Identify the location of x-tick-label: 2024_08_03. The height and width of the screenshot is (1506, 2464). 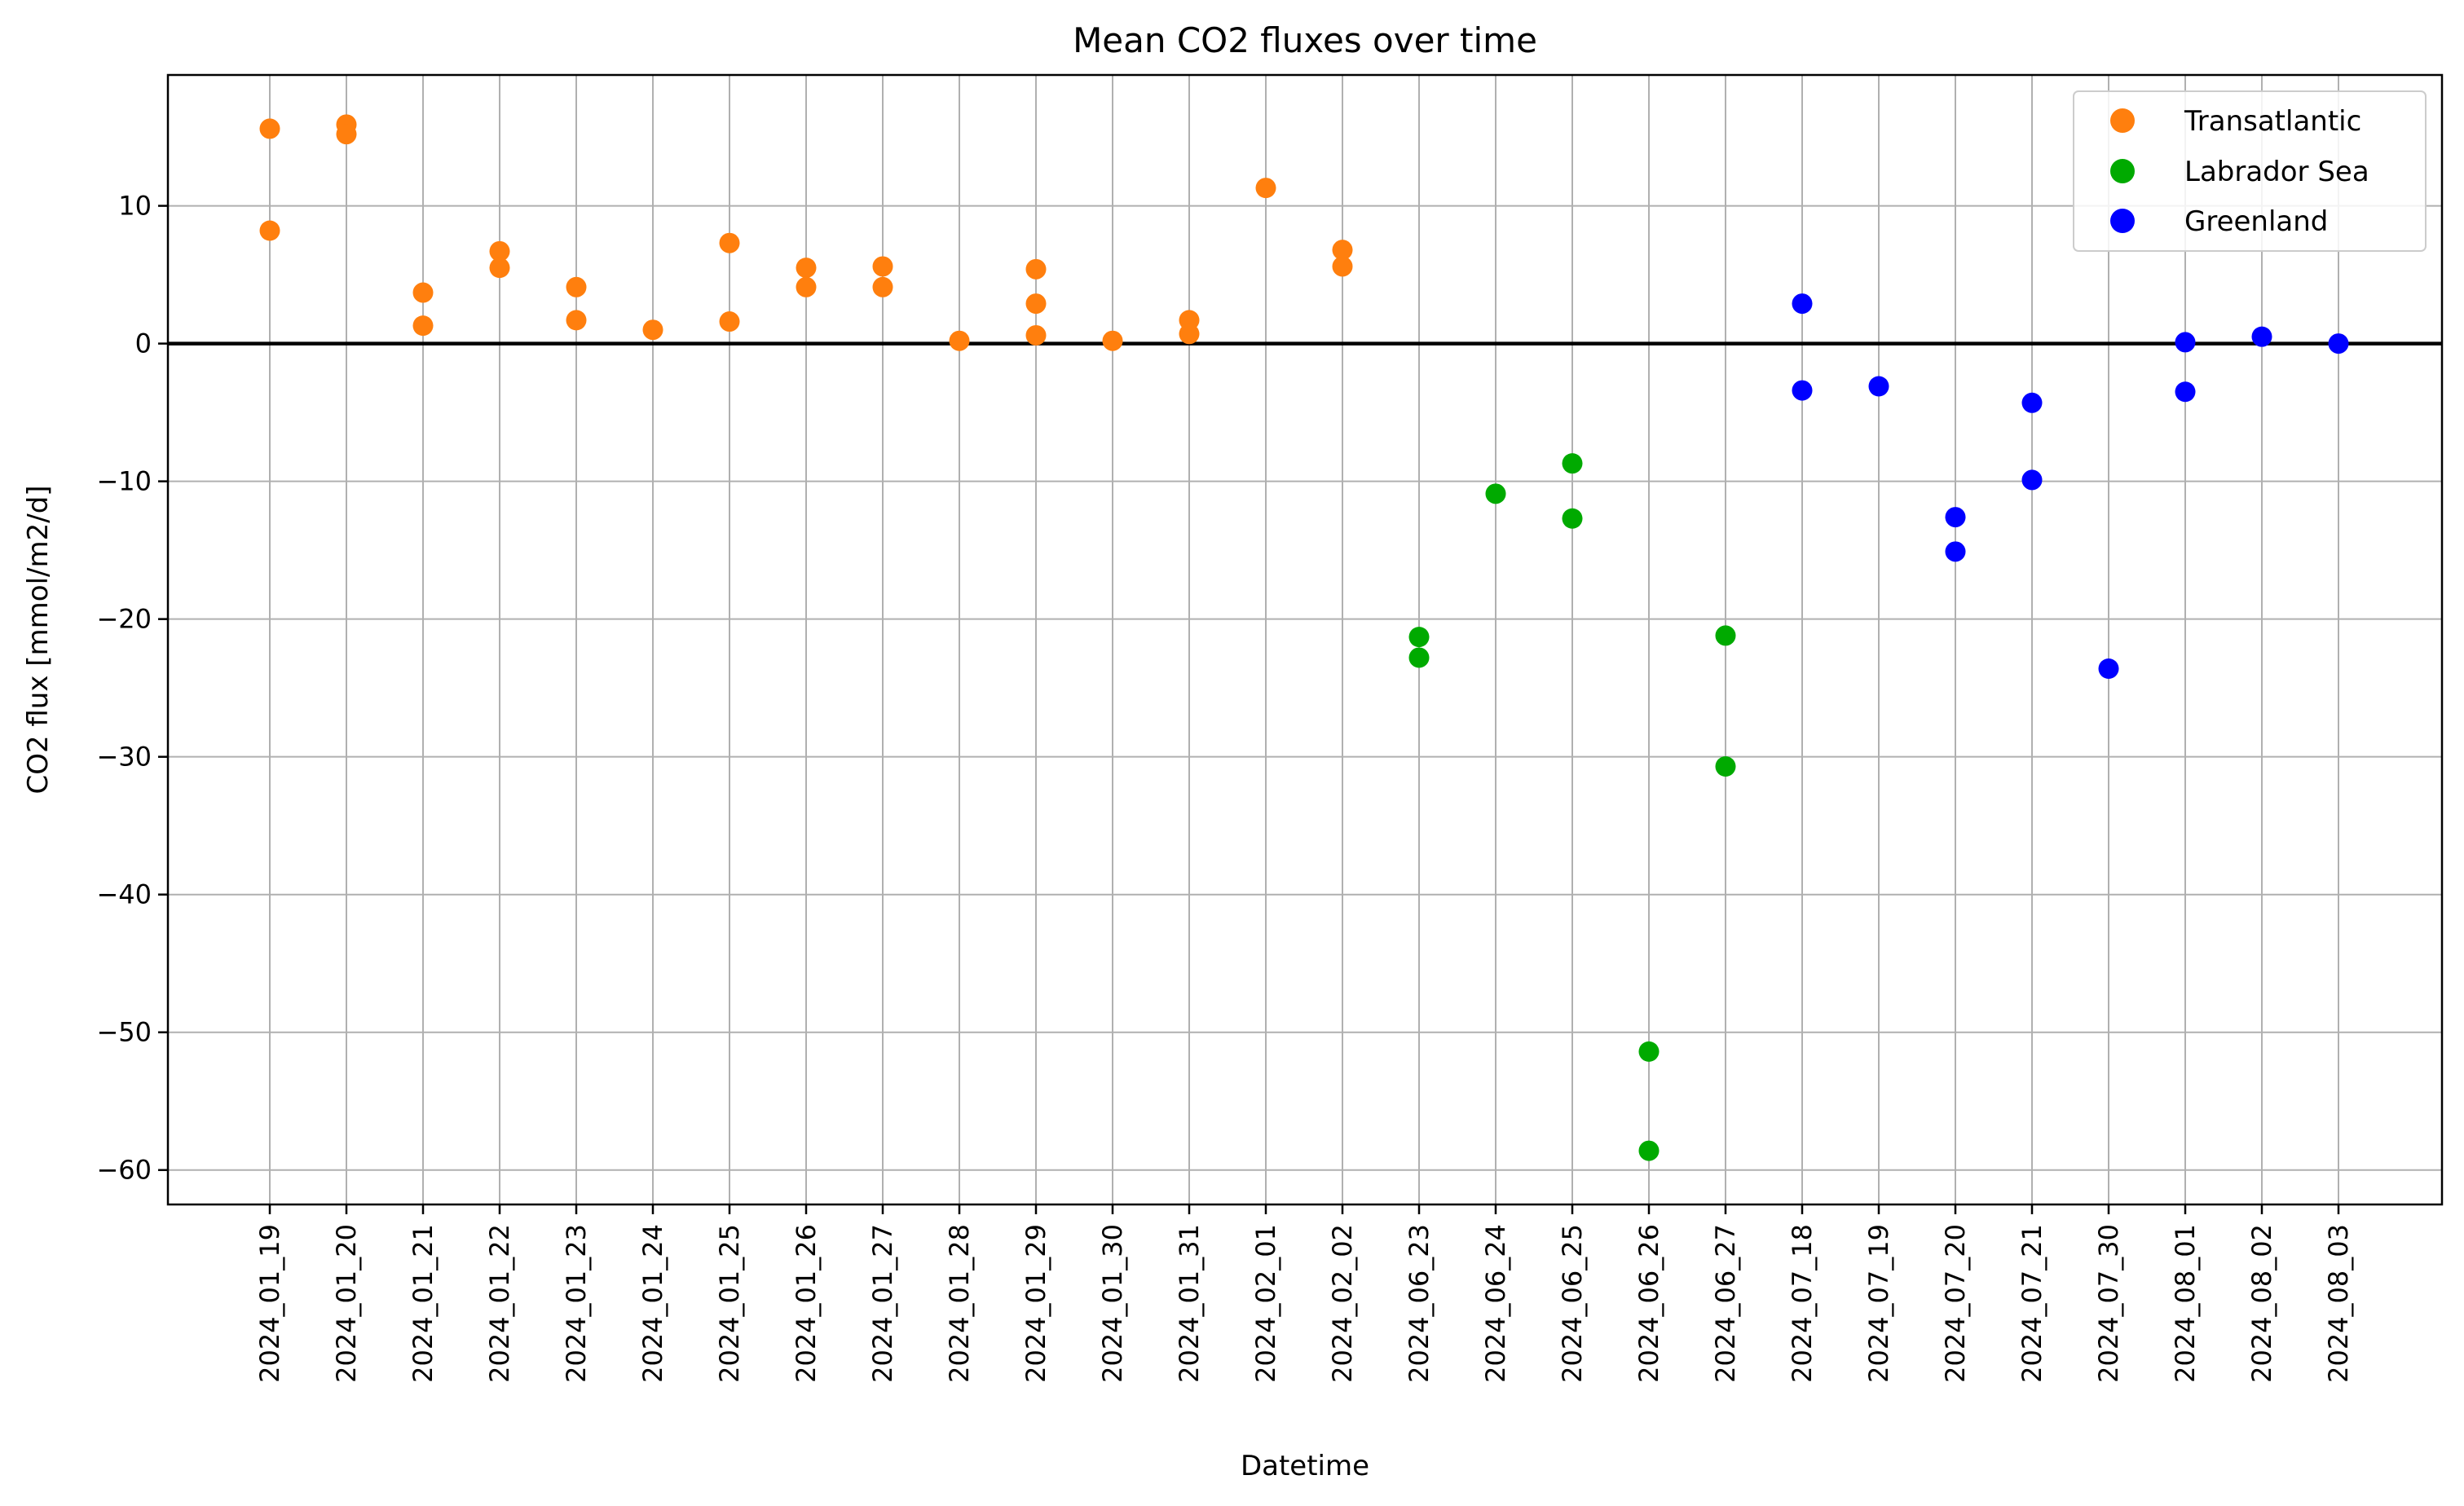
(2338, 1303).